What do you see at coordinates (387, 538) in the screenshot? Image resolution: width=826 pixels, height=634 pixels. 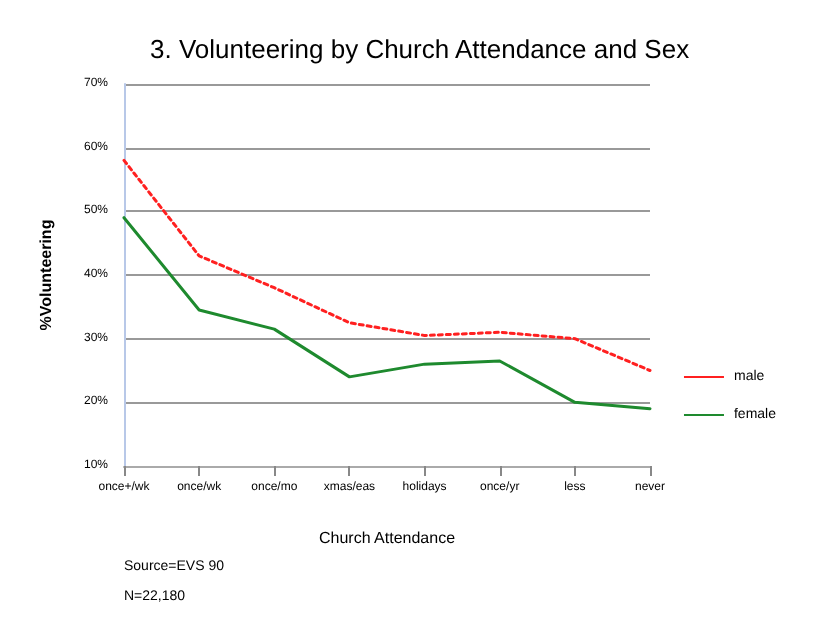 I see `x-axis-title: Church Attendance` at bounding box center [387, 538].